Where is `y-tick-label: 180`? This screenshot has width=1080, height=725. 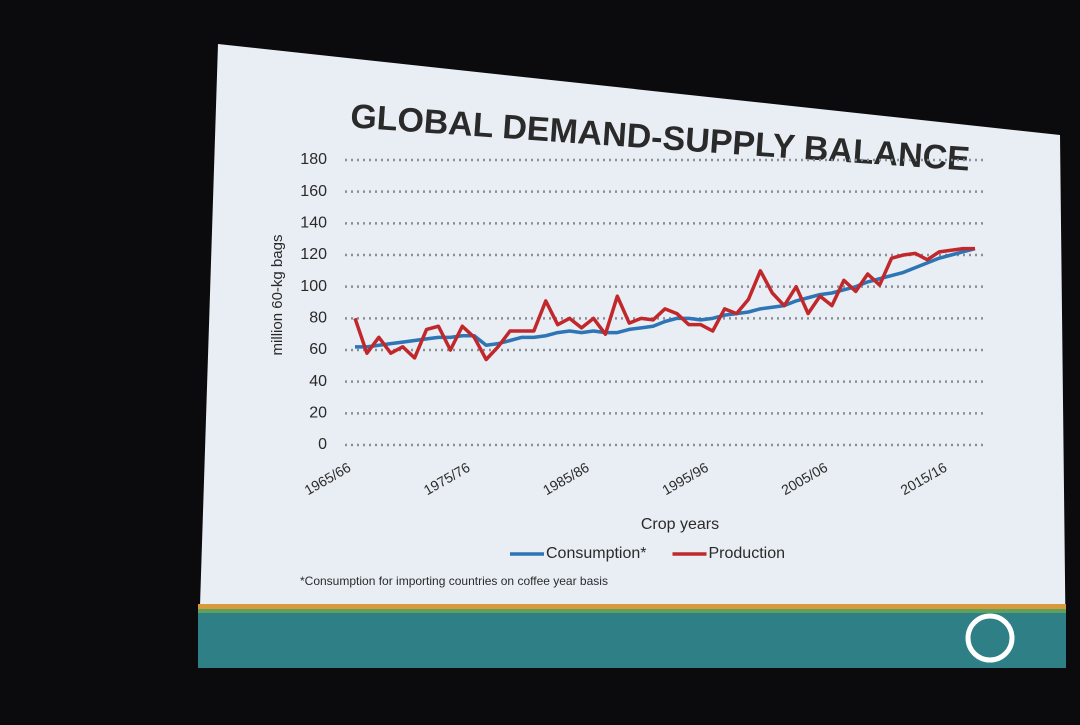 y-tick-label: 180 is located at coordinates (313, 159).